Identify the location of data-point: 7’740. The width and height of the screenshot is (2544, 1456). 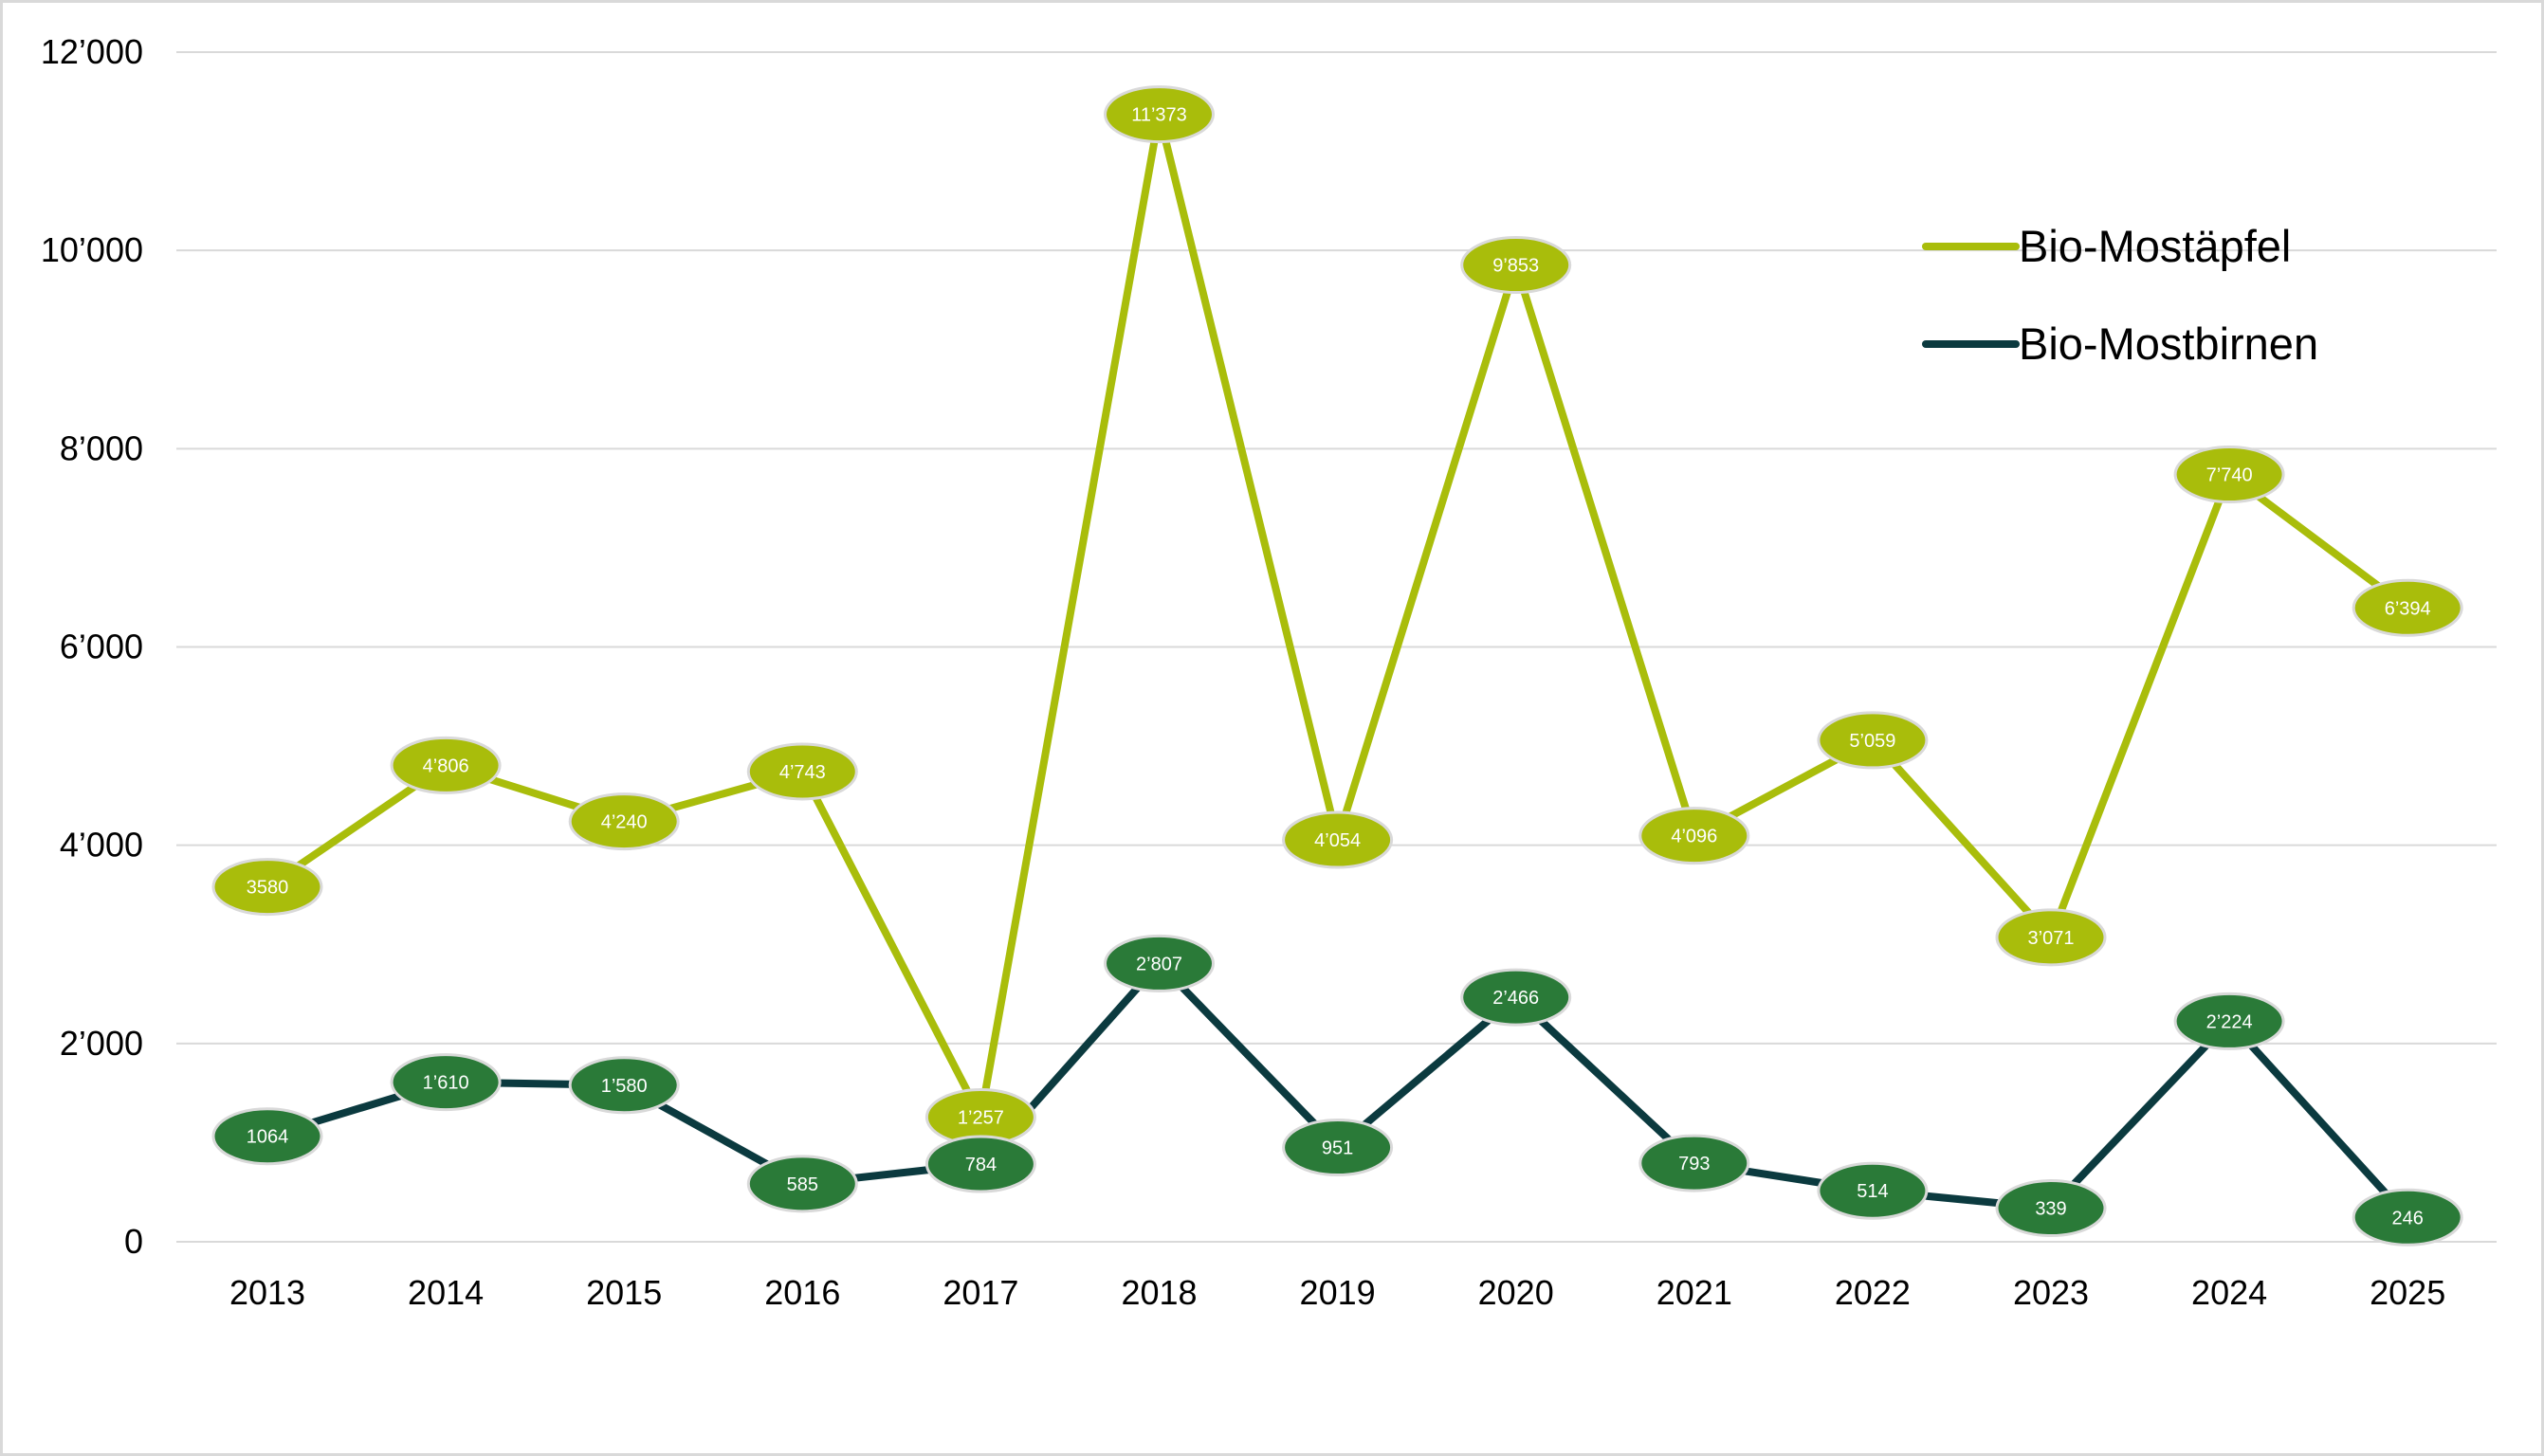
(2229, 475).